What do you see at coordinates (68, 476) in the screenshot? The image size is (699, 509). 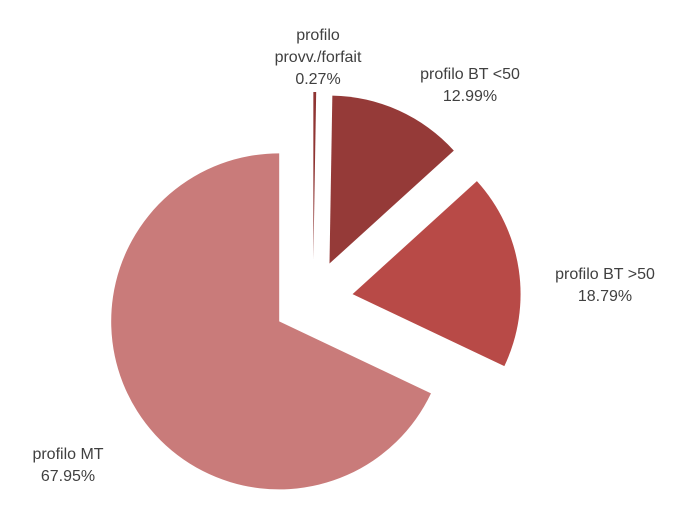 I see `value-label: 67.95%` at bounding box center [68, 476].